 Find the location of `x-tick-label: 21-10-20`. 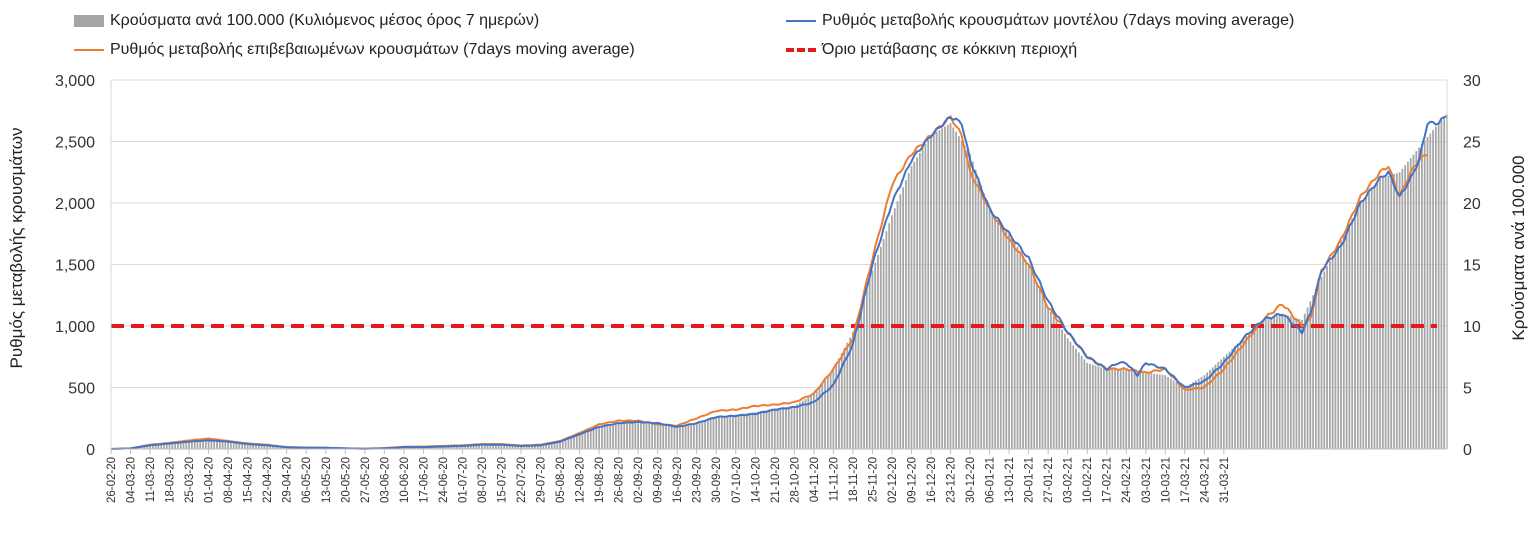

x-tick-label: 21-10-20 is located at coordinates (776, 480).